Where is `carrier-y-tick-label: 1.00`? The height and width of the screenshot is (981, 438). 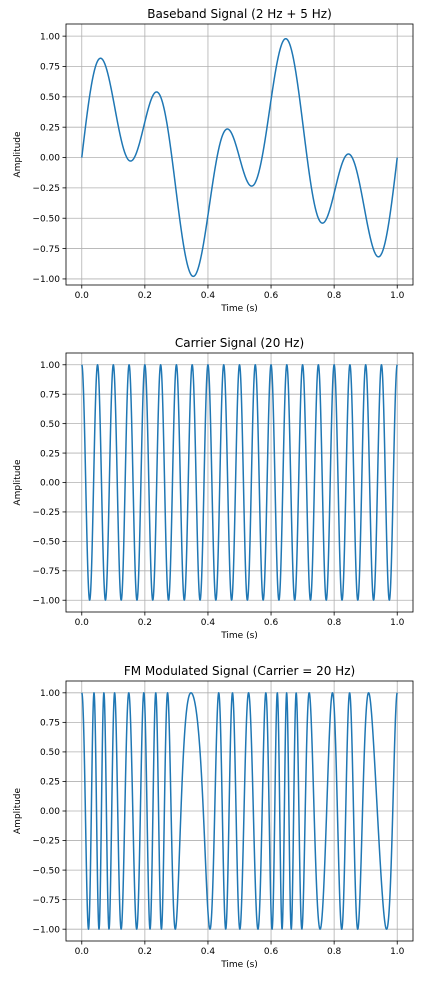
carrier-y-tick-label: 1.00 is located at coordinates (50, 366).